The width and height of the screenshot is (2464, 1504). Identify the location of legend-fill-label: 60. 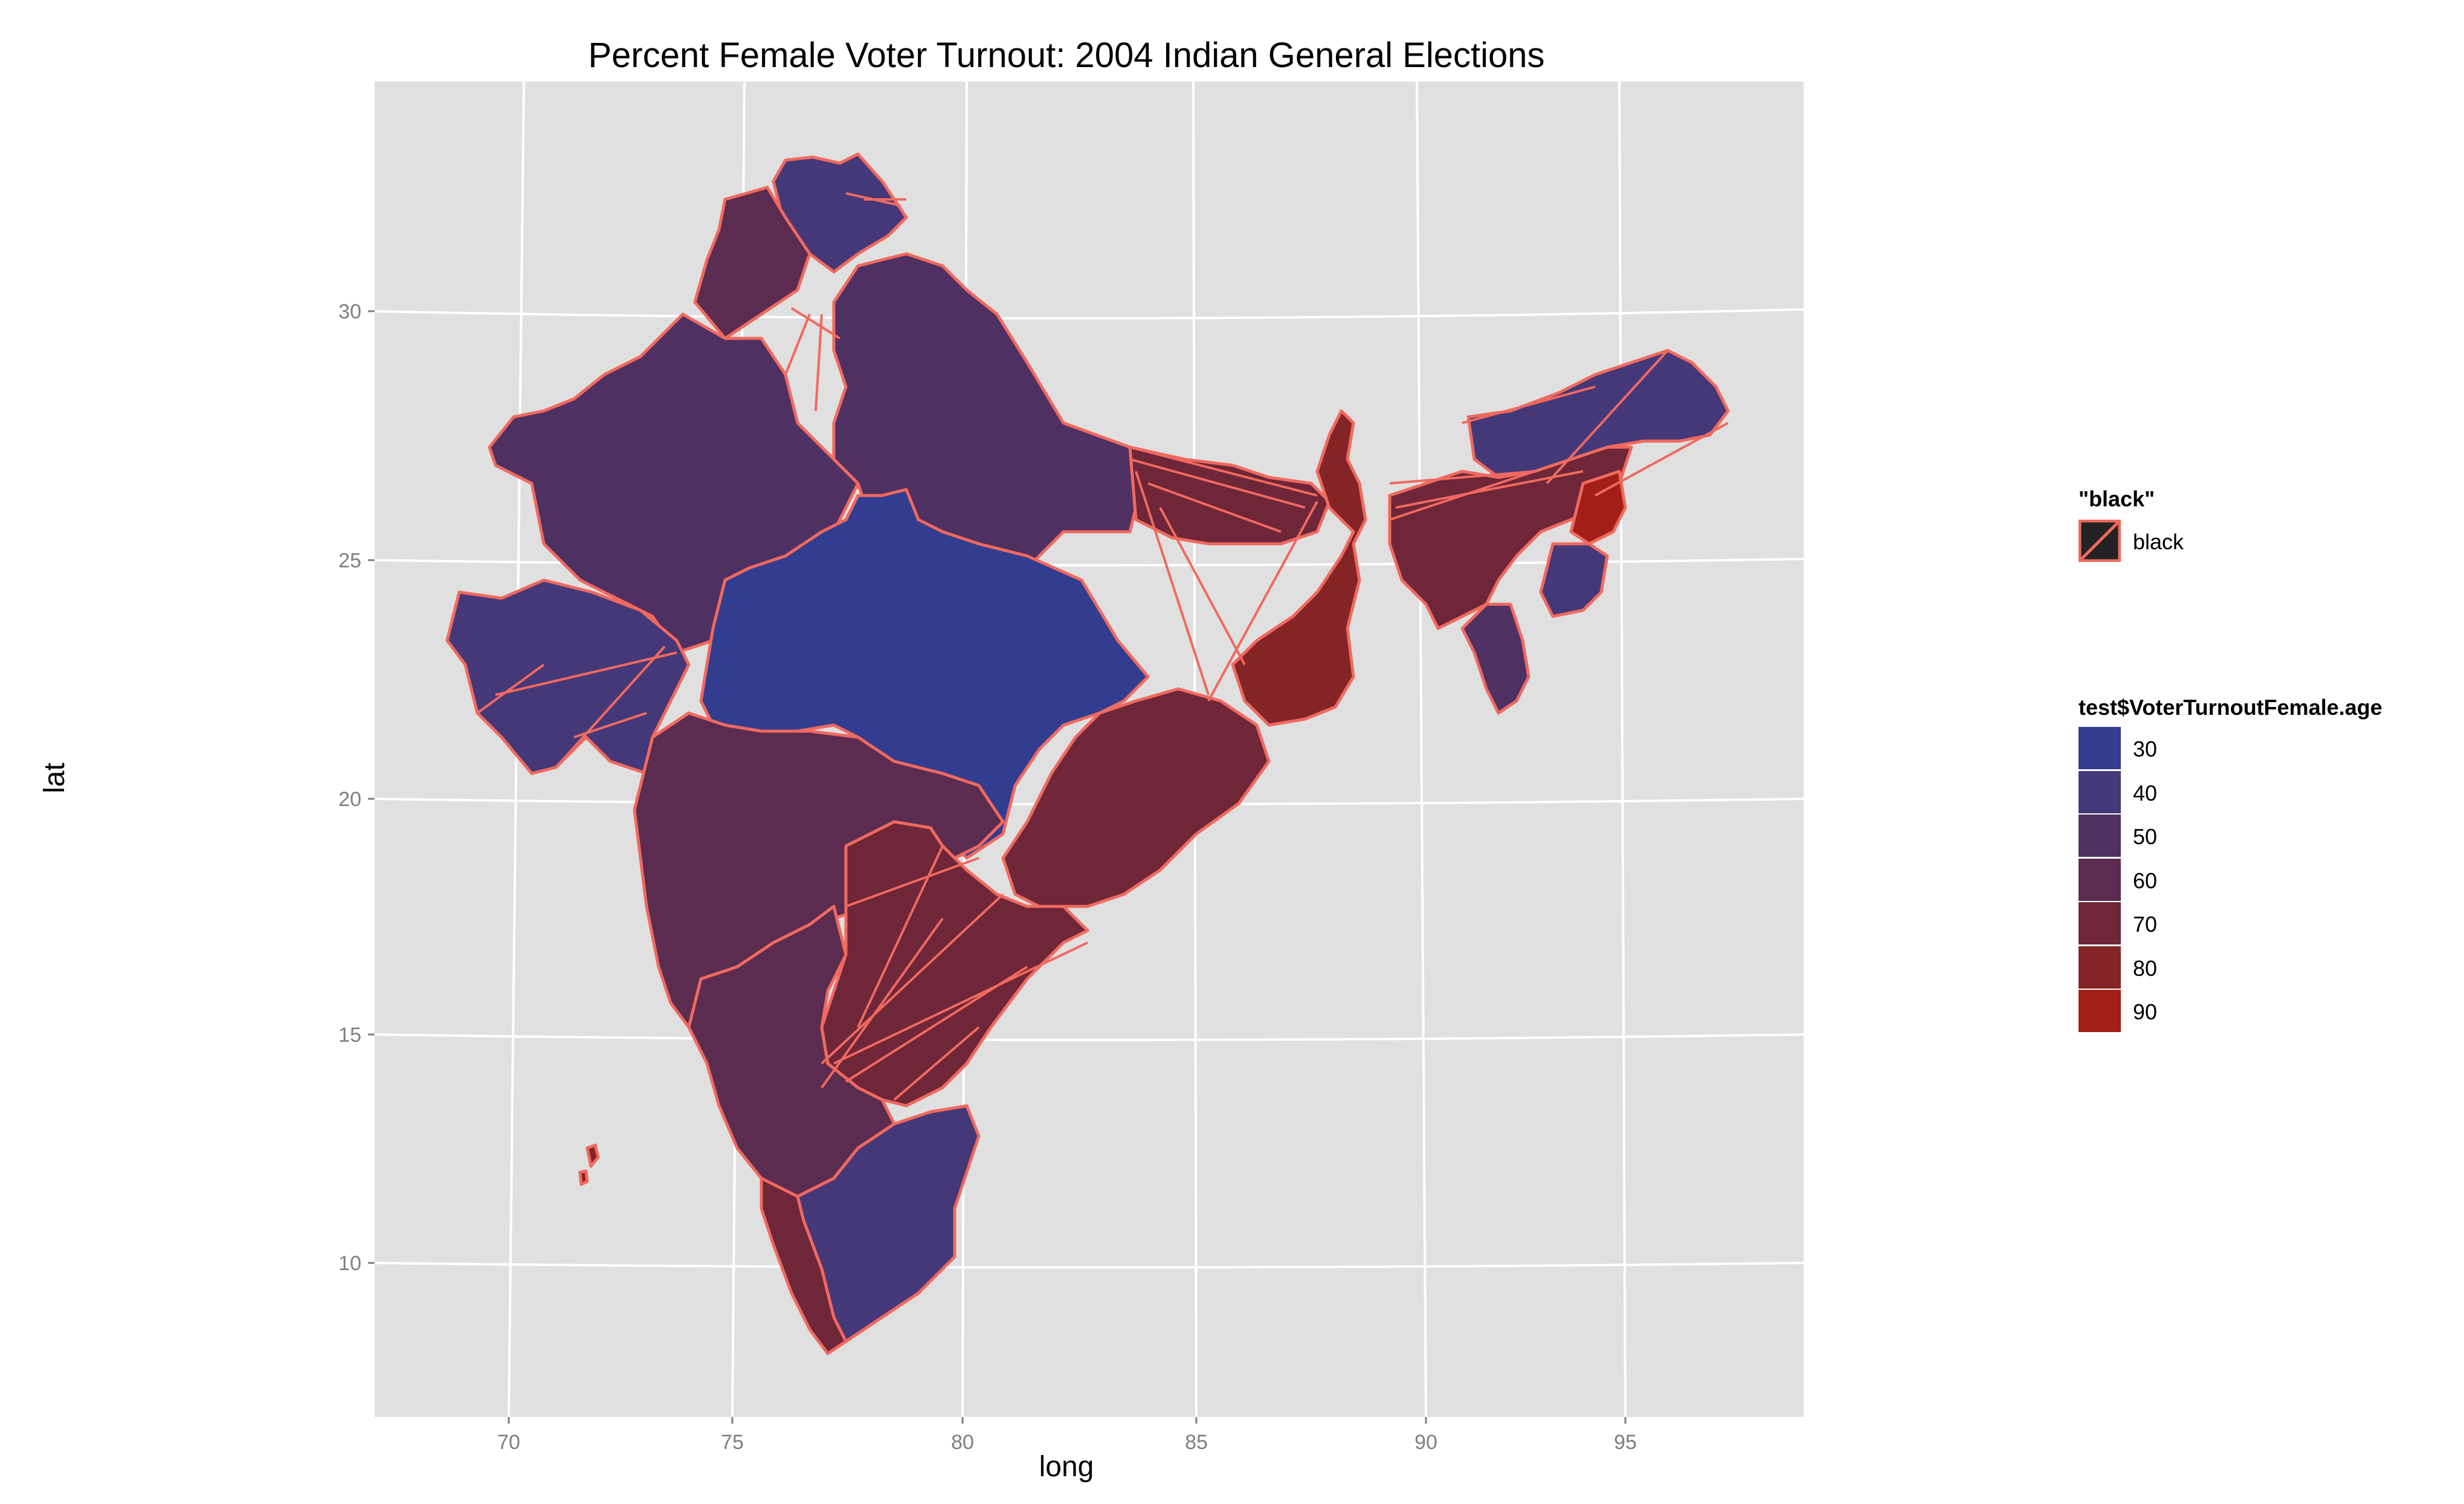
(2145, 880).